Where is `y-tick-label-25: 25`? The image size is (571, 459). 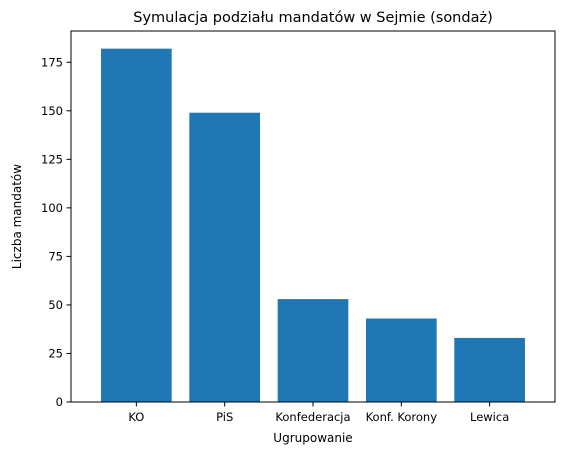
y-tick-label-25: 25 is located at coordinates (55, 353).